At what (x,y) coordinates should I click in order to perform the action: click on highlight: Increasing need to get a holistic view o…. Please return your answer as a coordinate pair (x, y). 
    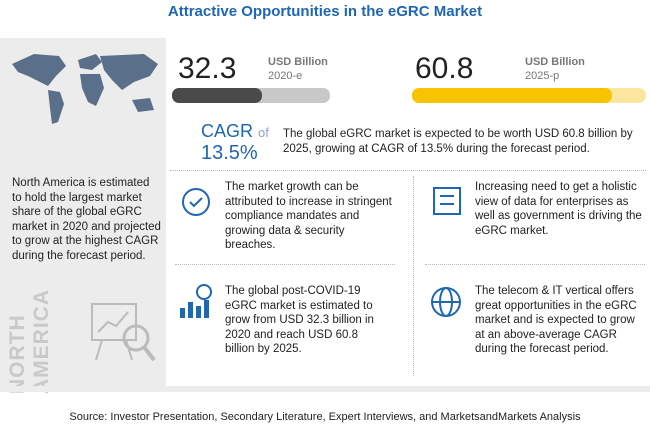
    Looking at the image, I should click on (558, 209).